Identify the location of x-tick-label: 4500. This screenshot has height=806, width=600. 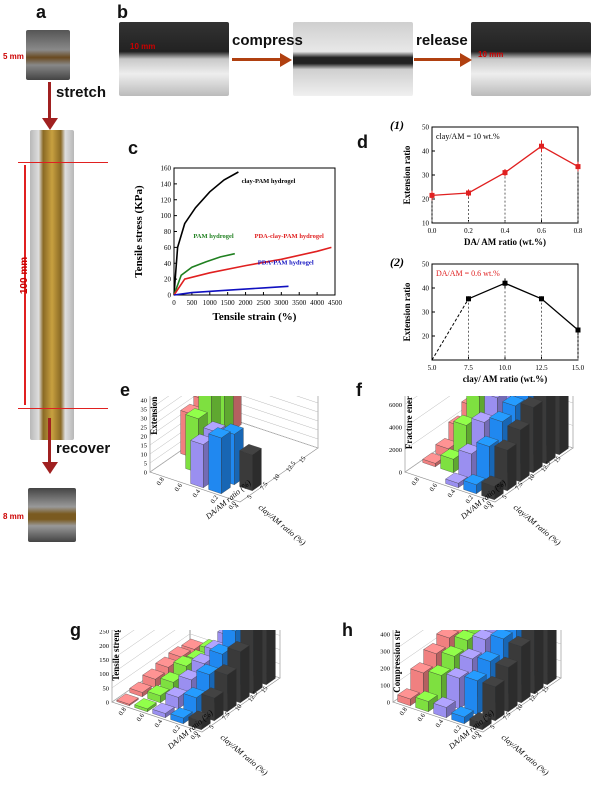
(335, 303).